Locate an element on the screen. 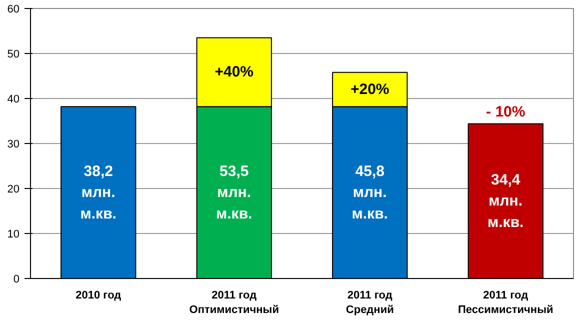 The height and width of the screenshot is (323, 583). y-tick-label: 10 is located at coordinates (13, 234).